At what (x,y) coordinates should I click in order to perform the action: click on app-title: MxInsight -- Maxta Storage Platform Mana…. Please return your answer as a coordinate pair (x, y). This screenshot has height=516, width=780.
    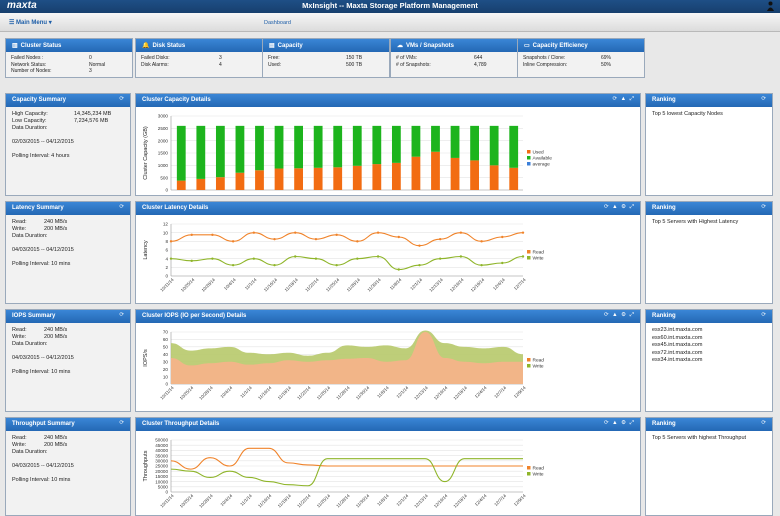
    Looking at the image, I should click on (390, 5).